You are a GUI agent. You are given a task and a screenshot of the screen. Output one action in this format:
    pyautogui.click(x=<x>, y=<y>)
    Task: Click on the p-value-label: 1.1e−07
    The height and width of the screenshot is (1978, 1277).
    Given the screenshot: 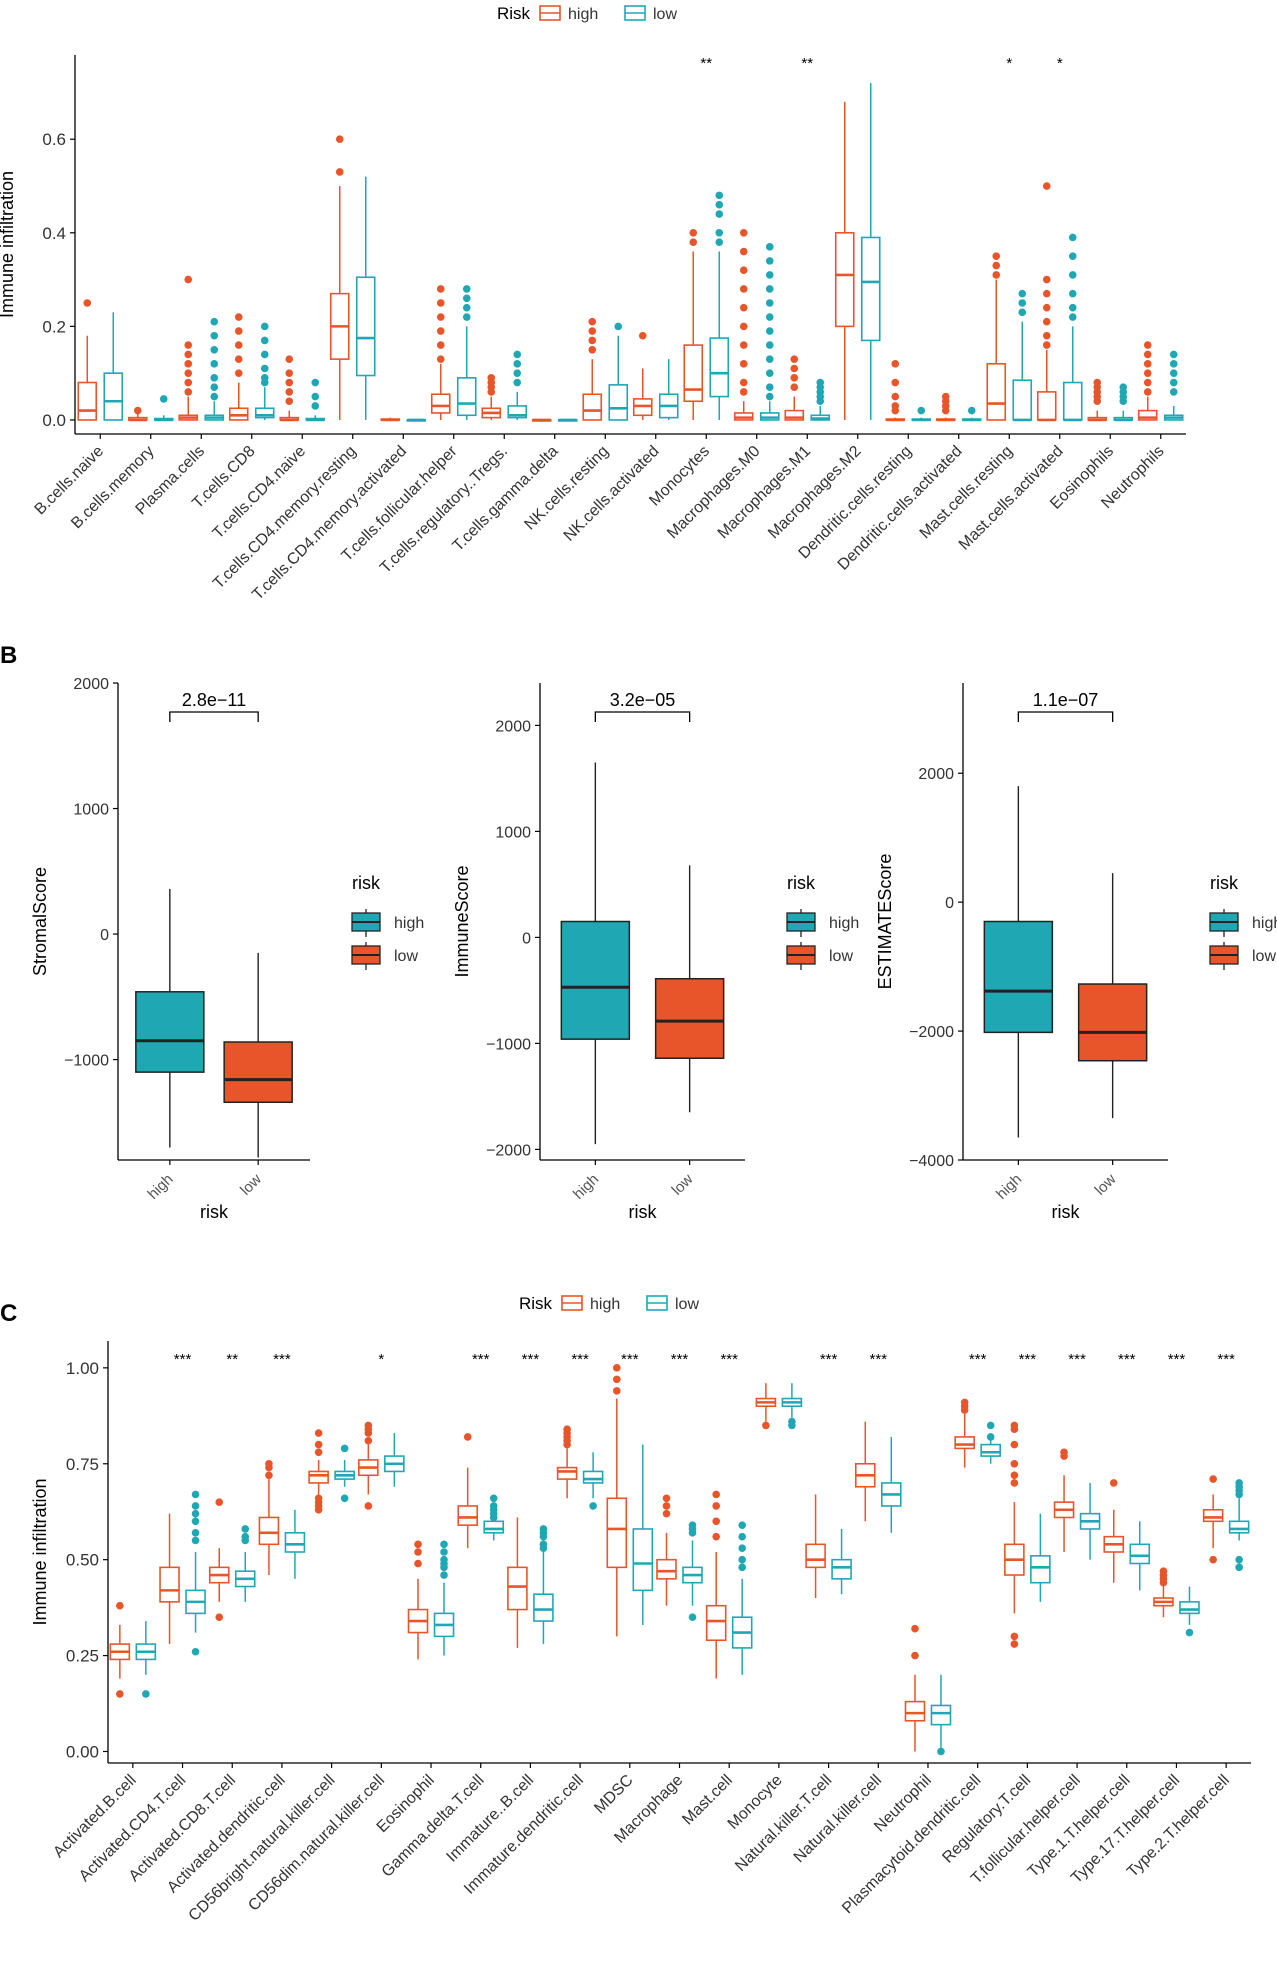 What is the action you would take?
    pyautogui.click(x=1066, y=700)
    